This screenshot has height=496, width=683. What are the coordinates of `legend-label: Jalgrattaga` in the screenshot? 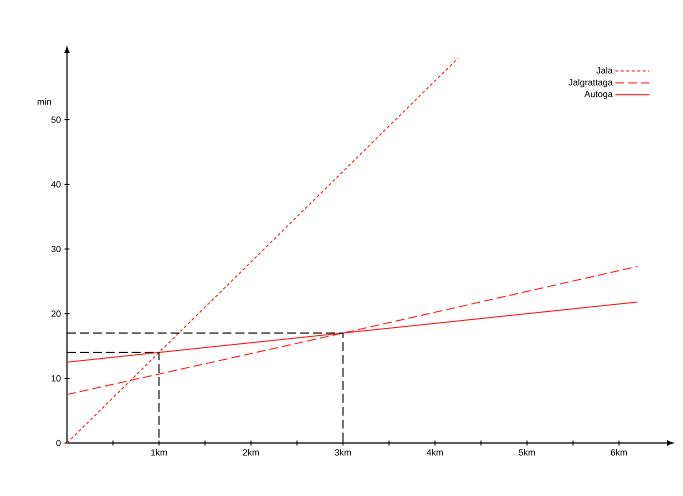 It's located at (590, 83).